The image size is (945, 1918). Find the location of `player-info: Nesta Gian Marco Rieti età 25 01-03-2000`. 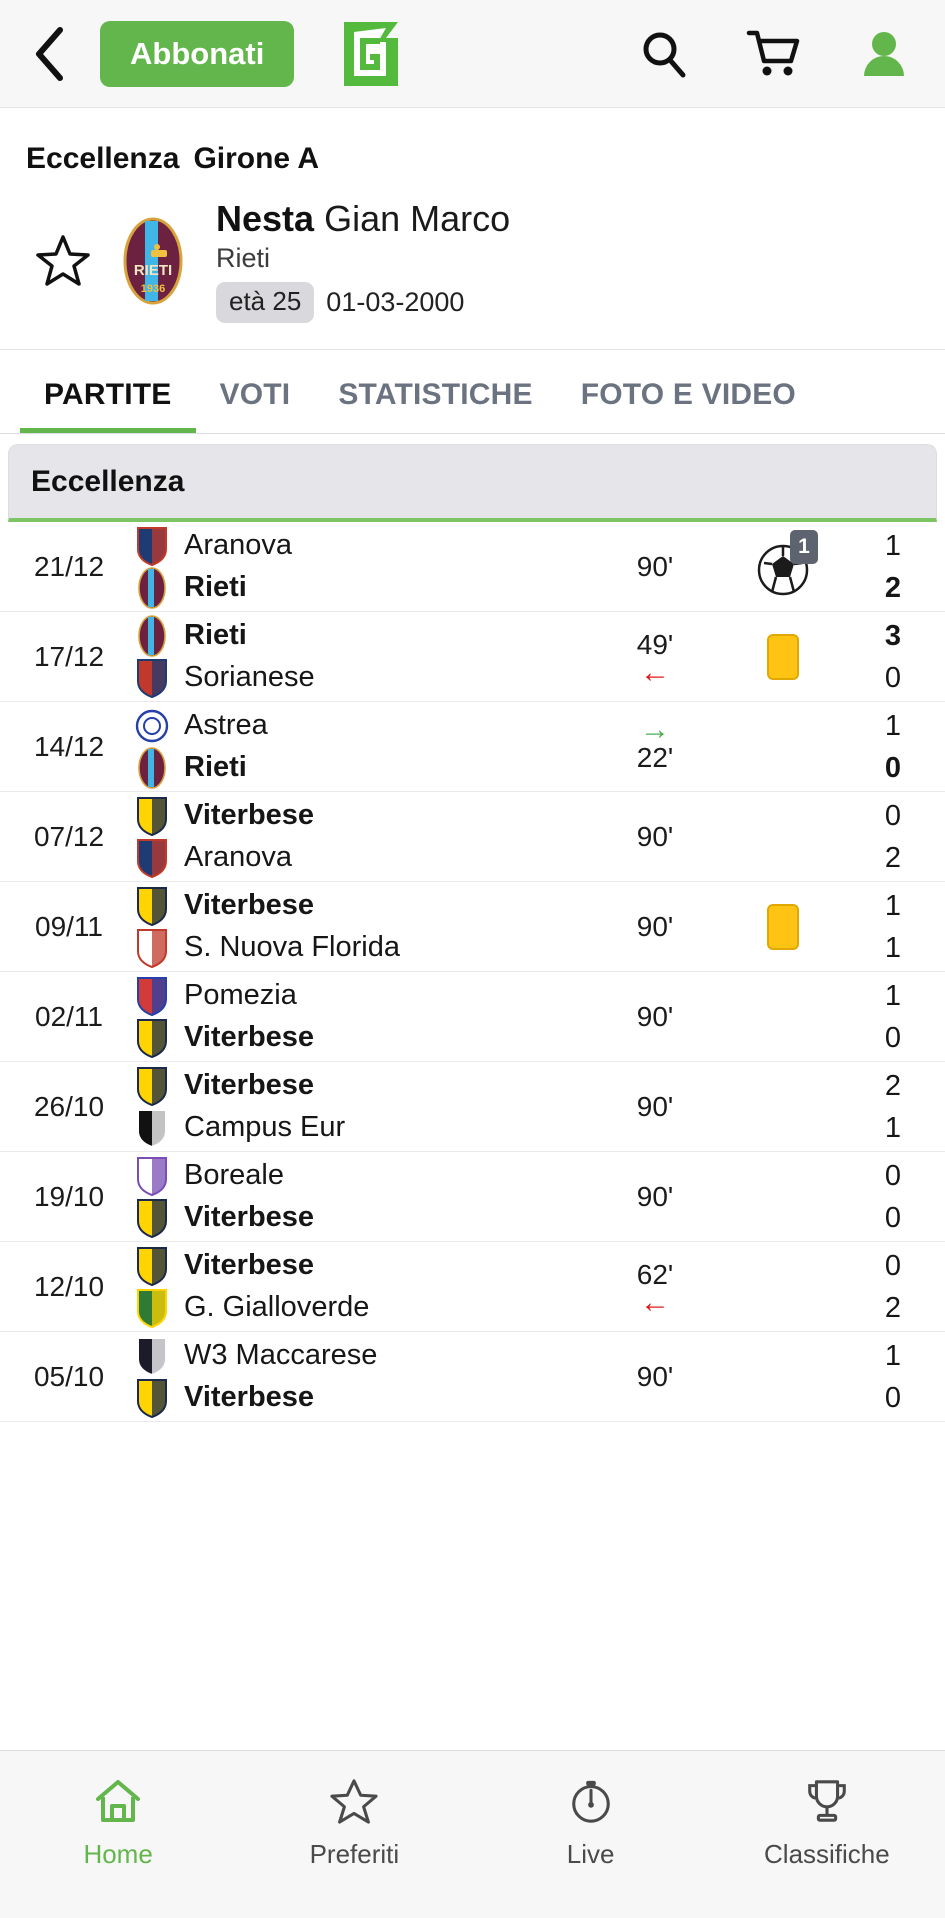

player-info: Nesta Gian Marco Rieti età 25 01-03-2000 is located at coordinates (363, 261).